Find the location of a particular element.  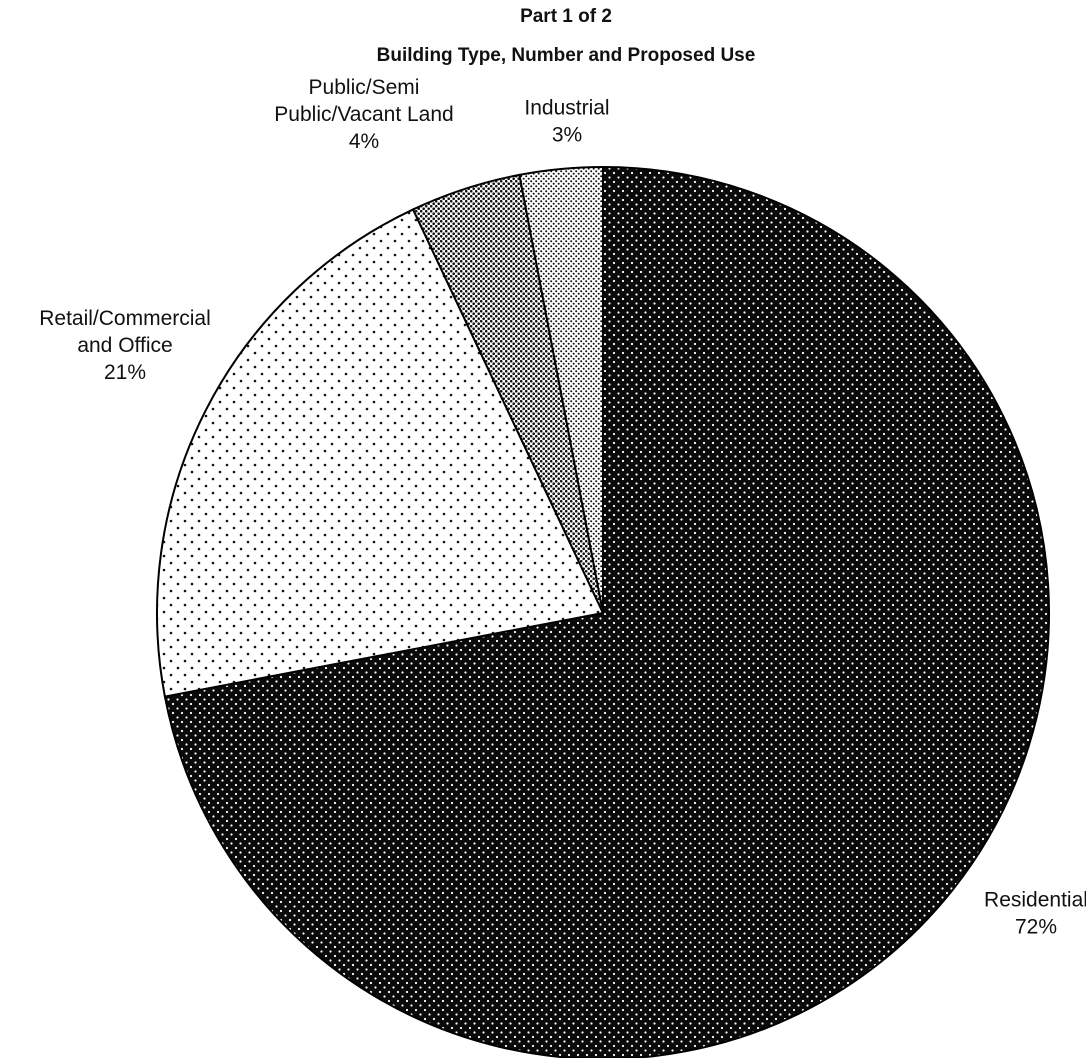

slice-label-retail-commercial-office: Retail/Commercial and Office 21% is located at coordinates (125, 345).